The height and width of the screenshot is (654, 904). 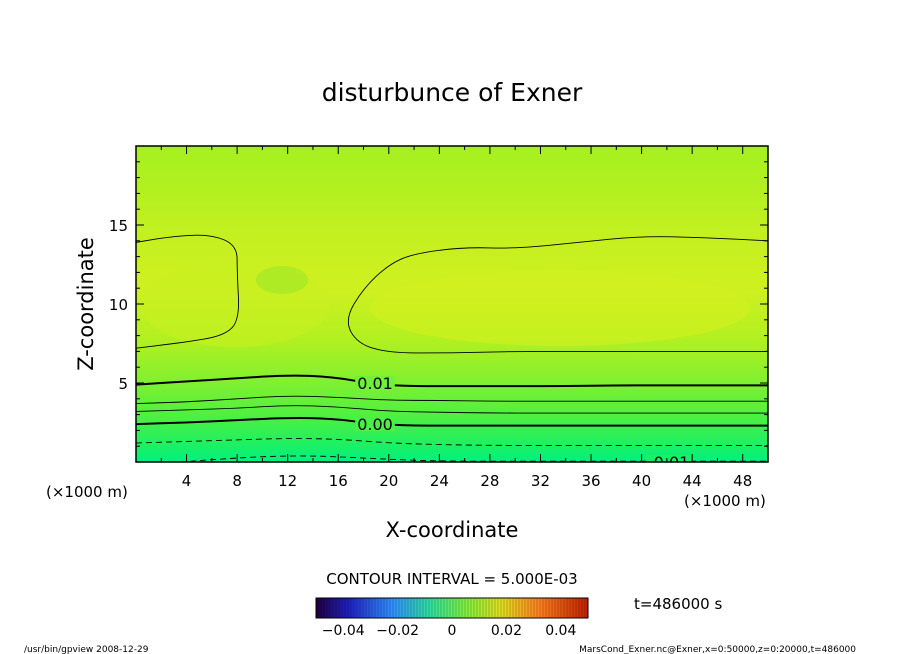 I want to click on y-tick-label: 5, so click(x=123, y=384).